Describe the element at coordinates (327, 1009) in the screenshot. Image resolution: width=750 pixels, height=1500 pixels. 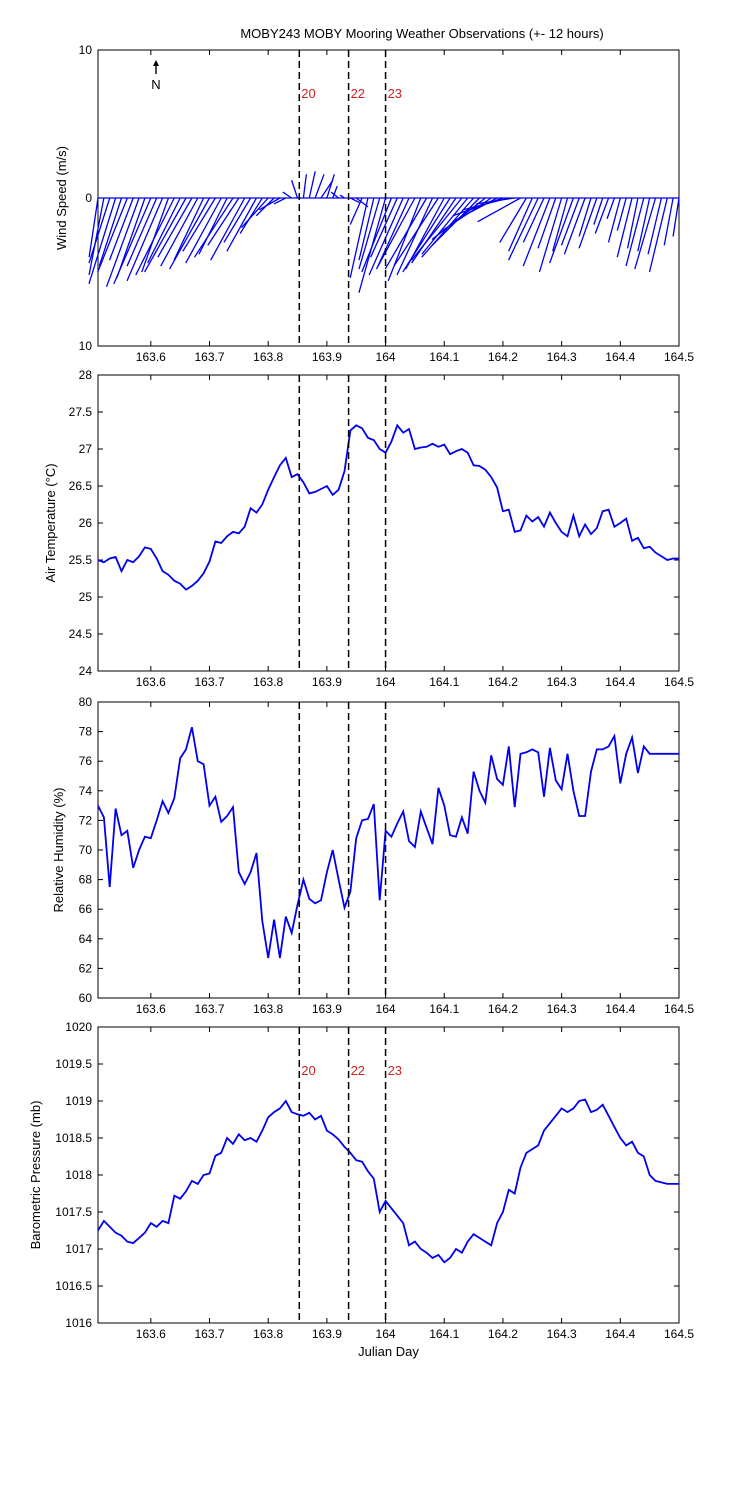
I see `x-tick-label: 163.9` at that location.